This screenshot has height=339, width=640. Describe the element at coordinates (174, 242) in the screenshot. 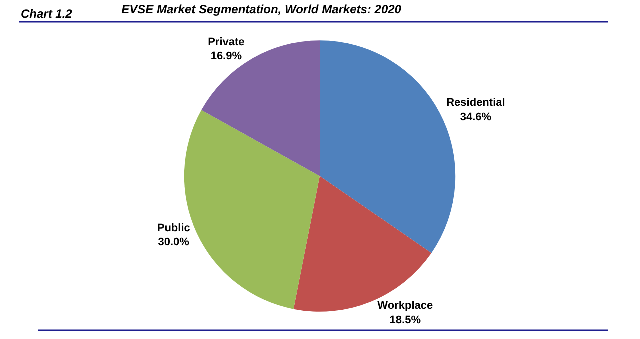

I see `data-label: 30.0%` at that location.